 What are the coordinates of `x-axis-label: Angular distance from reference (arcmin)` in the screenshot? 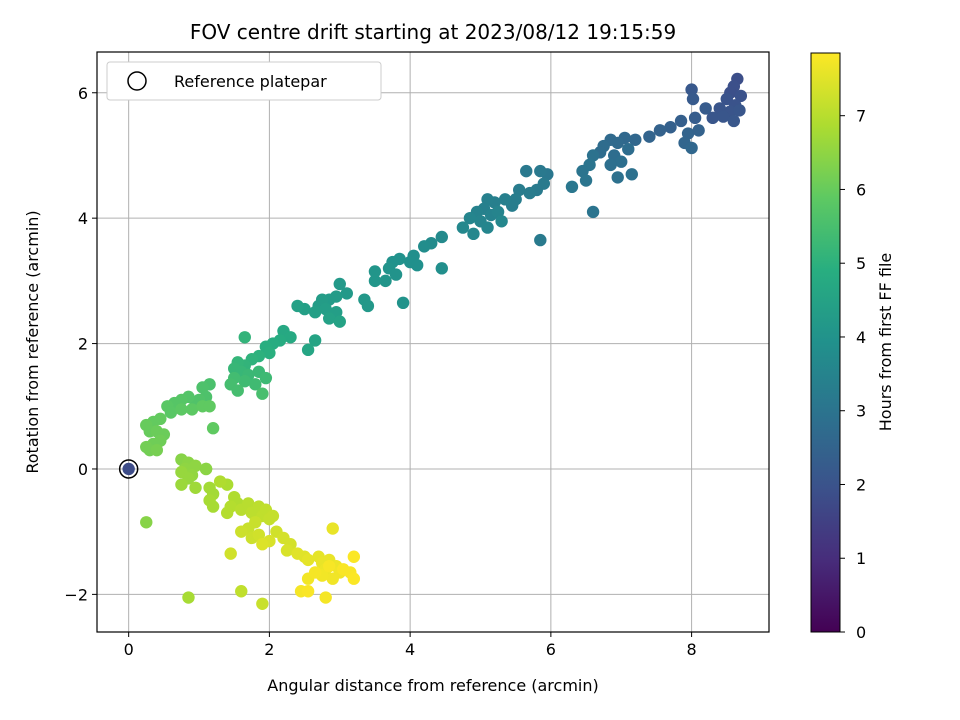 It's located at (432, 685).